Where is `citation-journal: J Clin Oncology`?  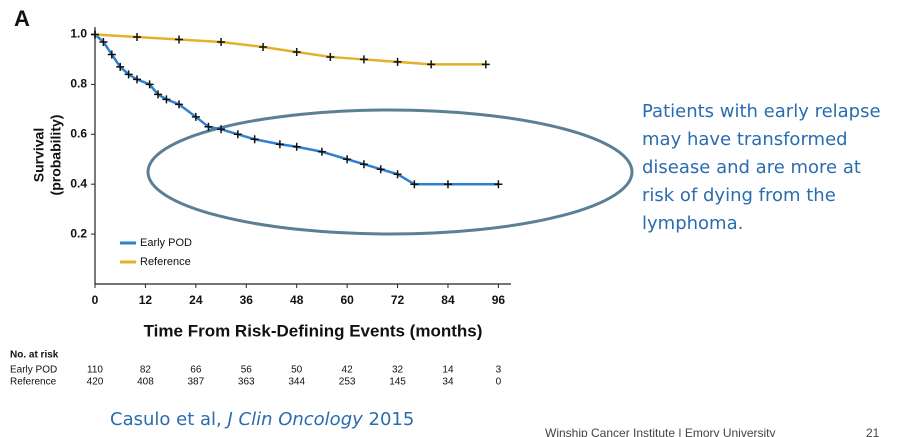 citation-journal: J Clin Oncology is located at coordinates (293, 419).